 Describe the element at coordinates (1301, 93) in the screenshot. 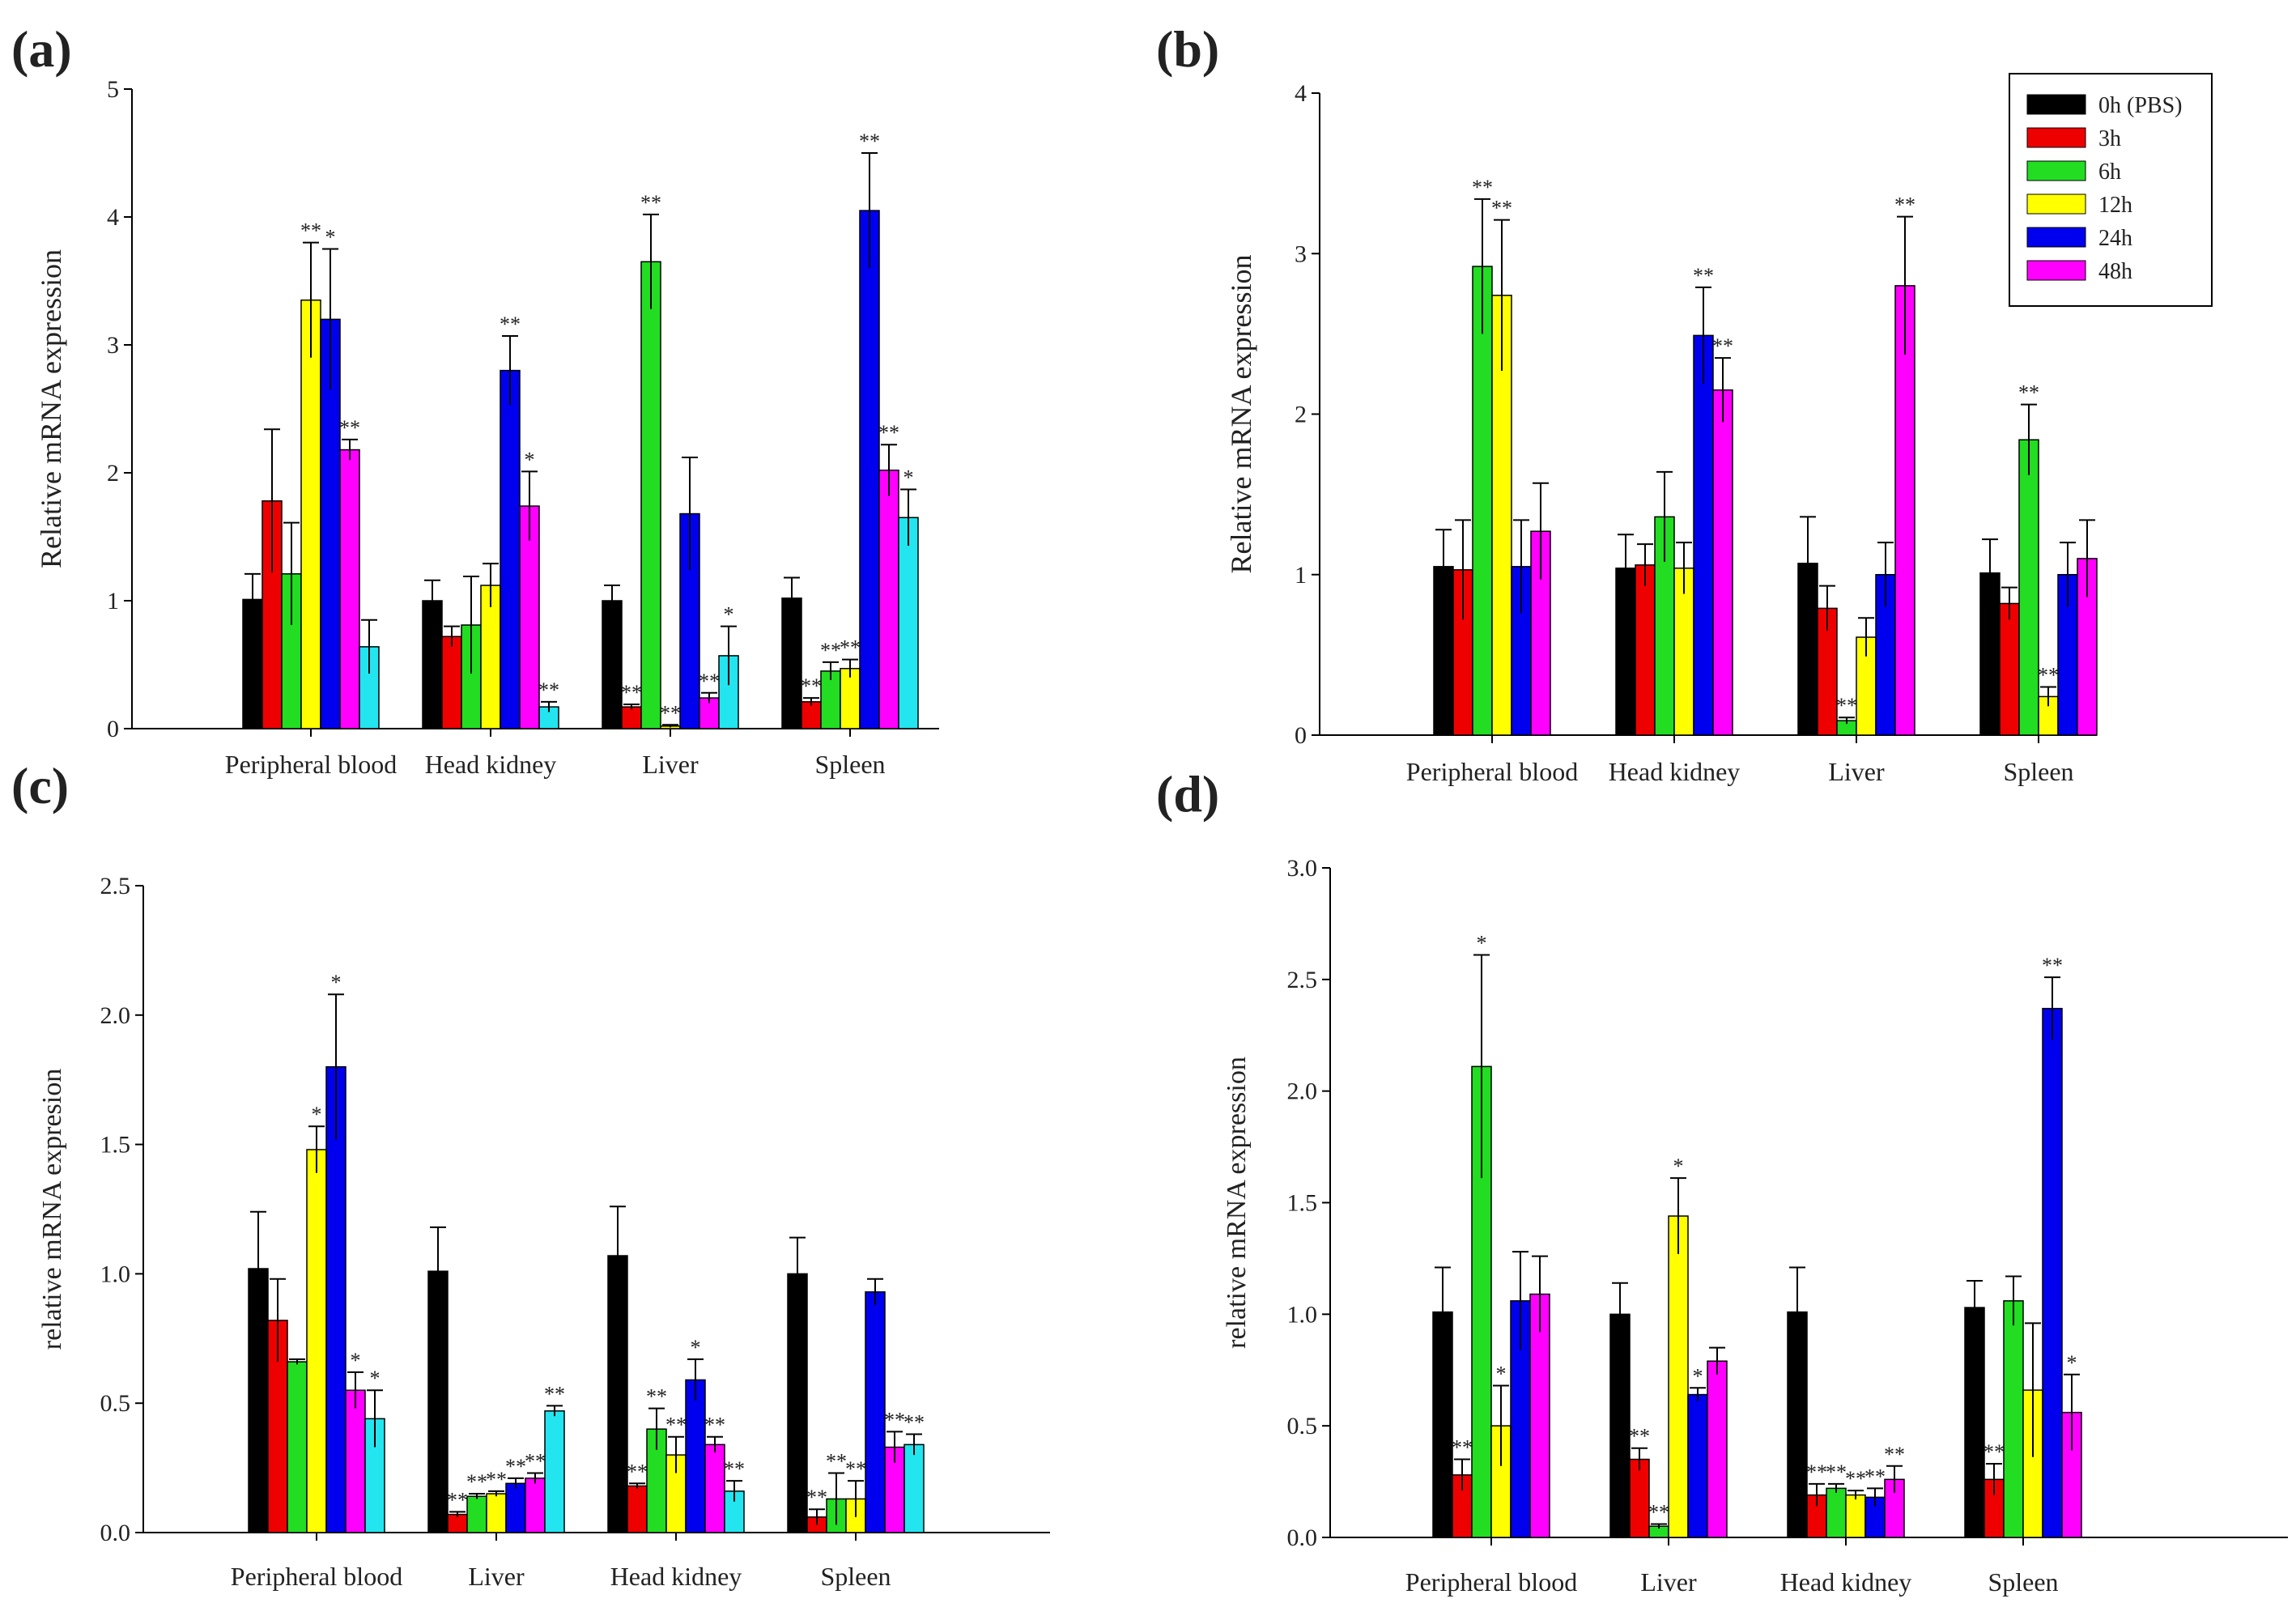

I see `y-tick-label: 4` at that location.